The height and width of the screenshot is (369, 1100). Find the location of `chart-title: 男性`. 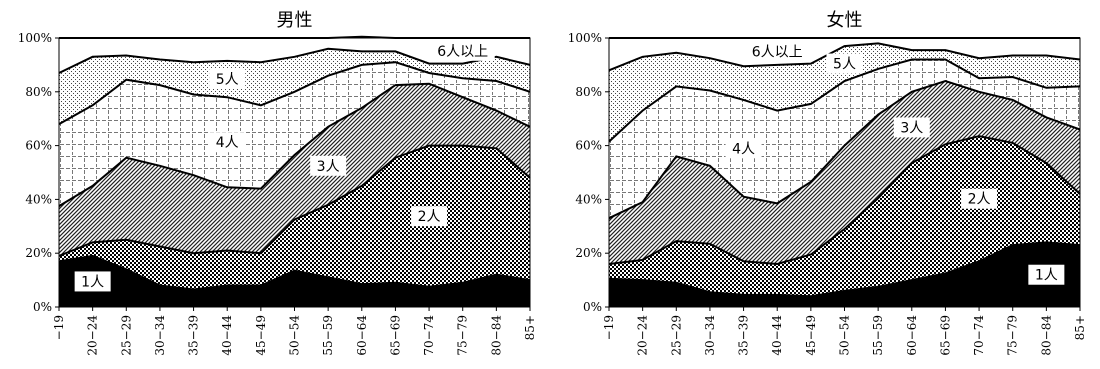

chart-title: 男性 is located at coordinates (295, 20).